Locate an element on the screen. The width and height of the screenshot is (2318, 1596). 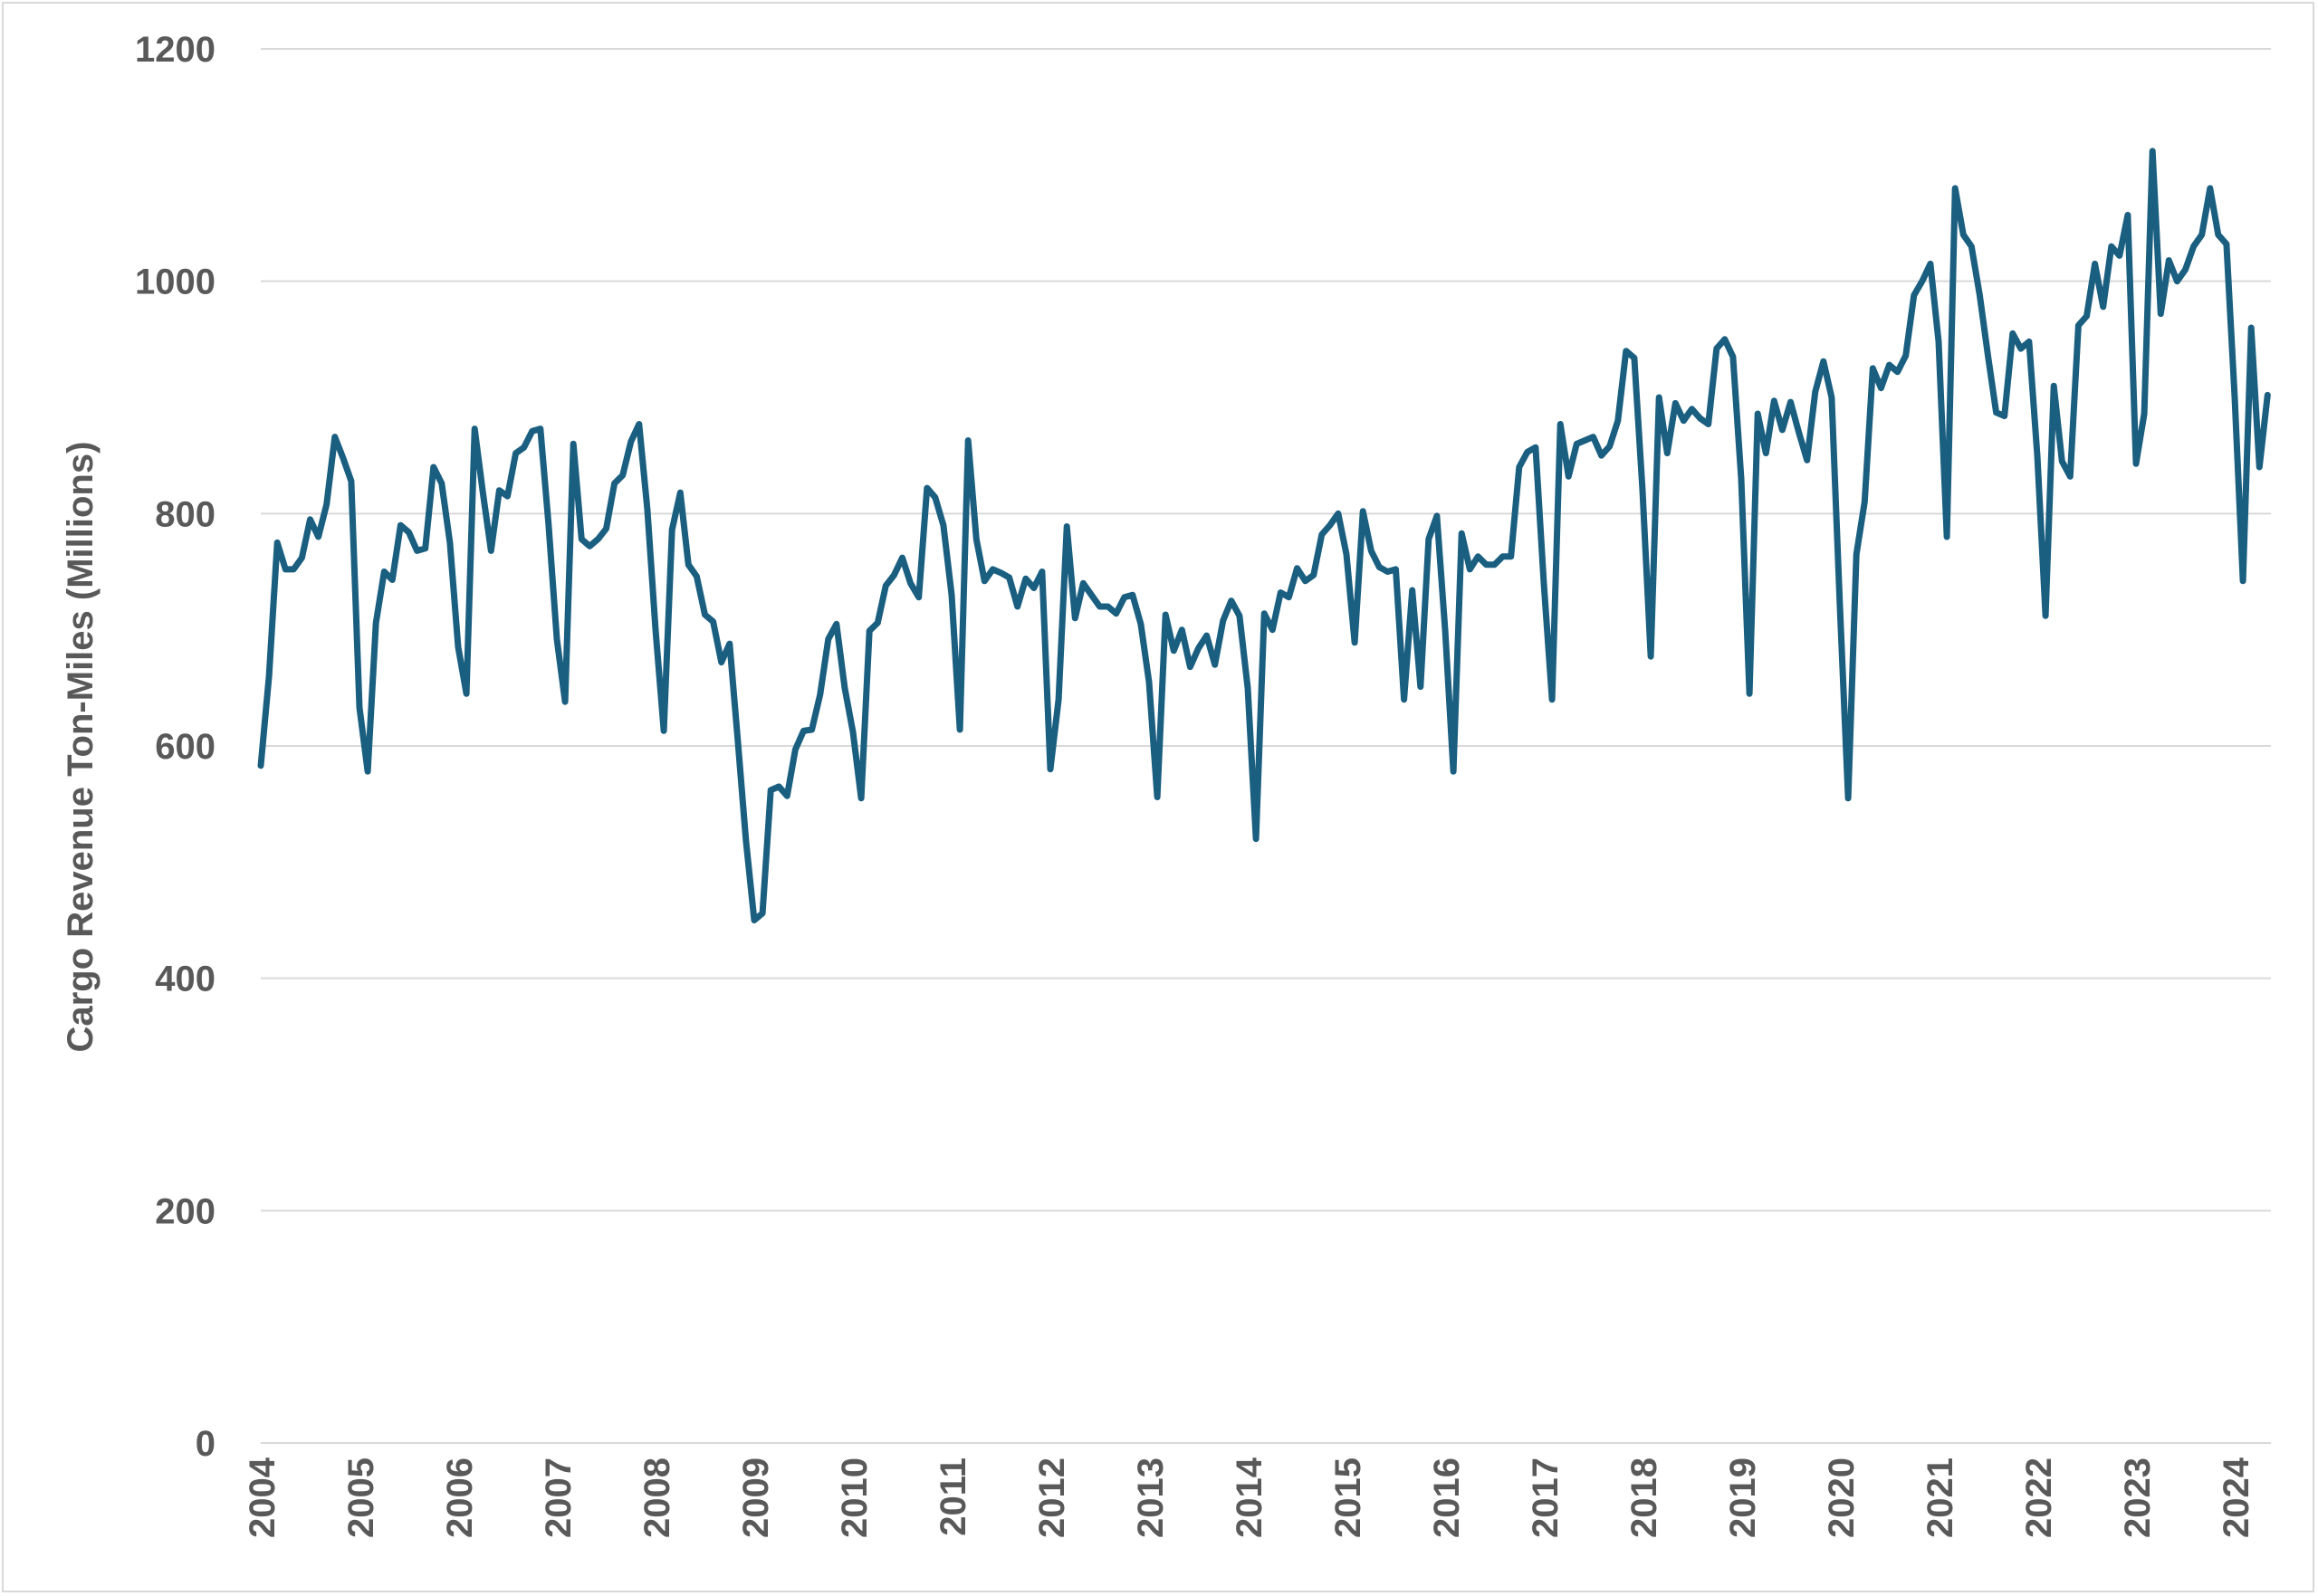
x-tick-label: 2018 is located at coordinates (1644, 1497).